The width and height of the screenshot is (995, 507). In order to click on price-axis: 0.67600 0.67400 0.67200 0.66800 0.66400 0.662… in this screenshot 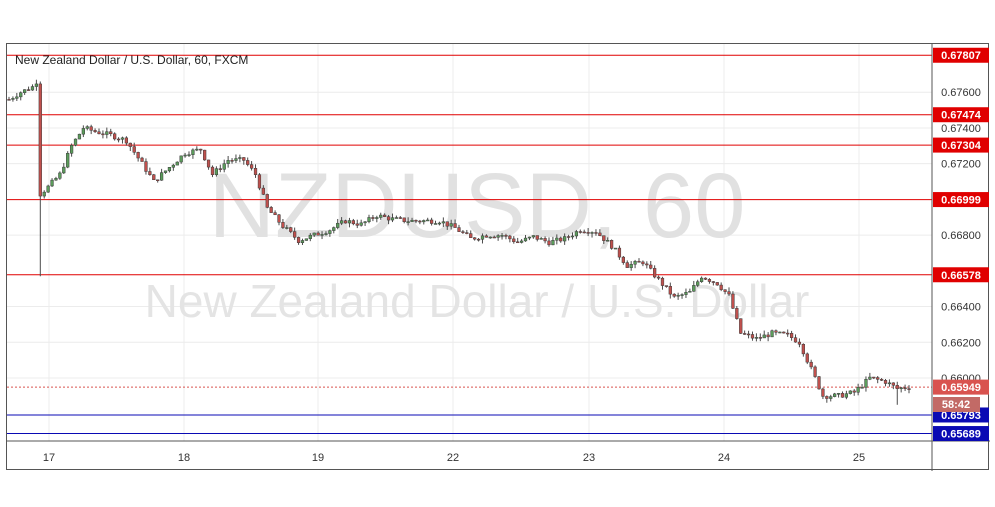, I will do `click(961, 236)`.